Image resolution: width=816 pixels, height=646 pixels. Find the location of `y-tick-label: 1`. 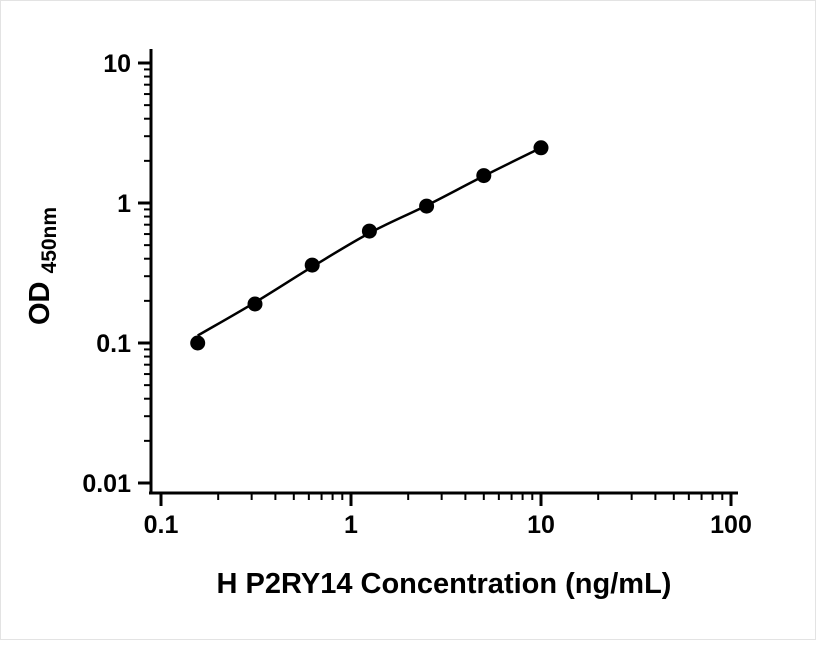

y-tick-label: 1 is located at coordinates (124, 204).